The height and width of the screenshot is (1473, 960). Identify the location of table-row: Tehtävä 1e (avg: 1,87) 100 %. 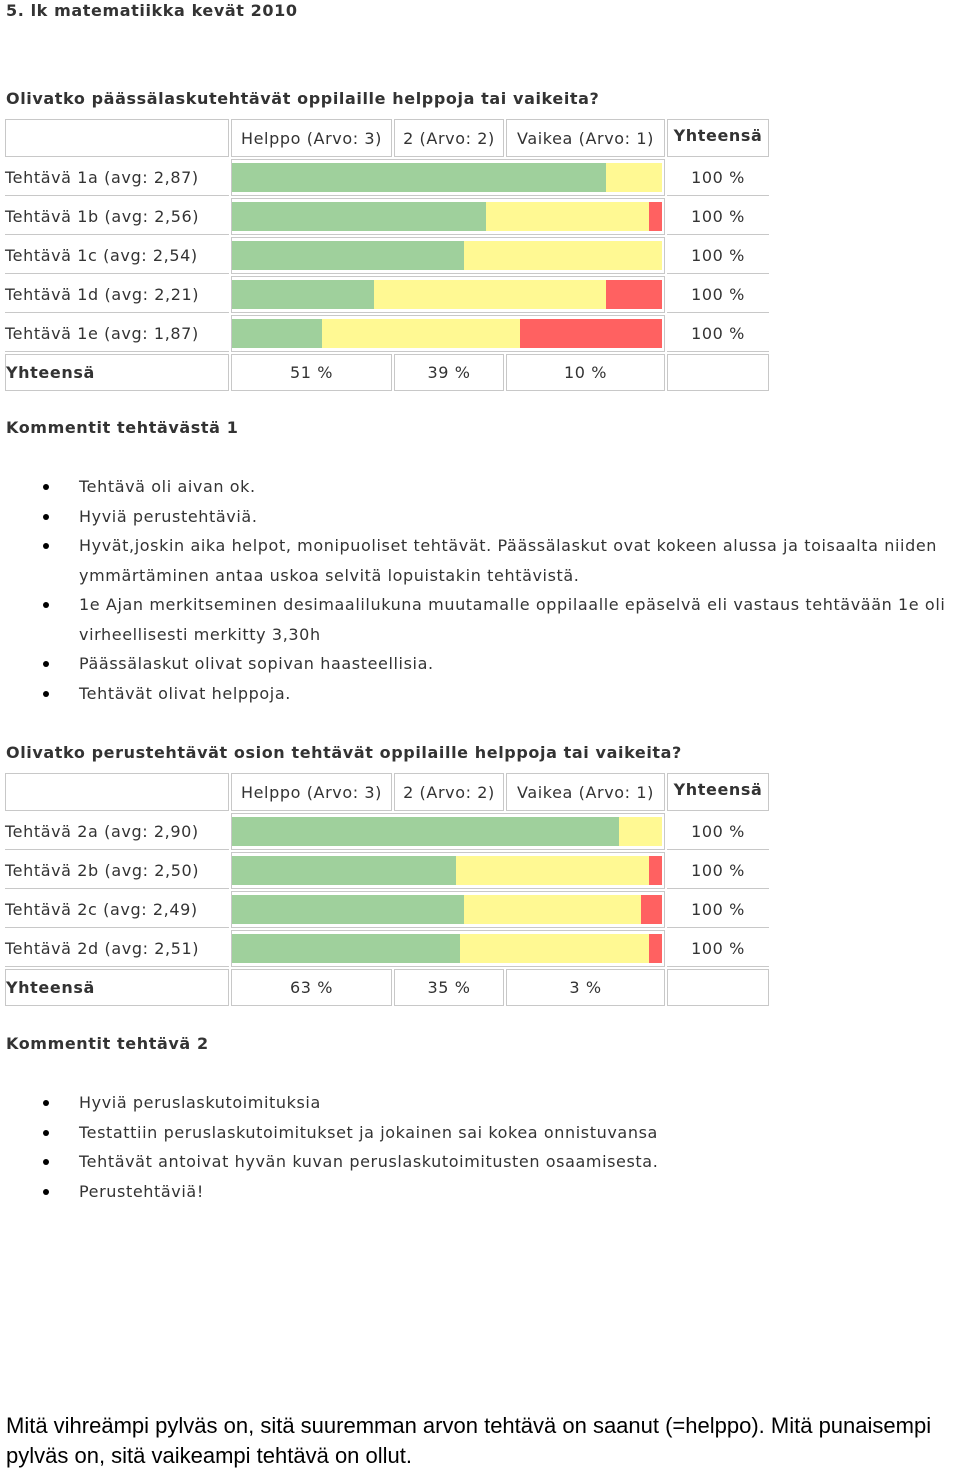
(387, 333).